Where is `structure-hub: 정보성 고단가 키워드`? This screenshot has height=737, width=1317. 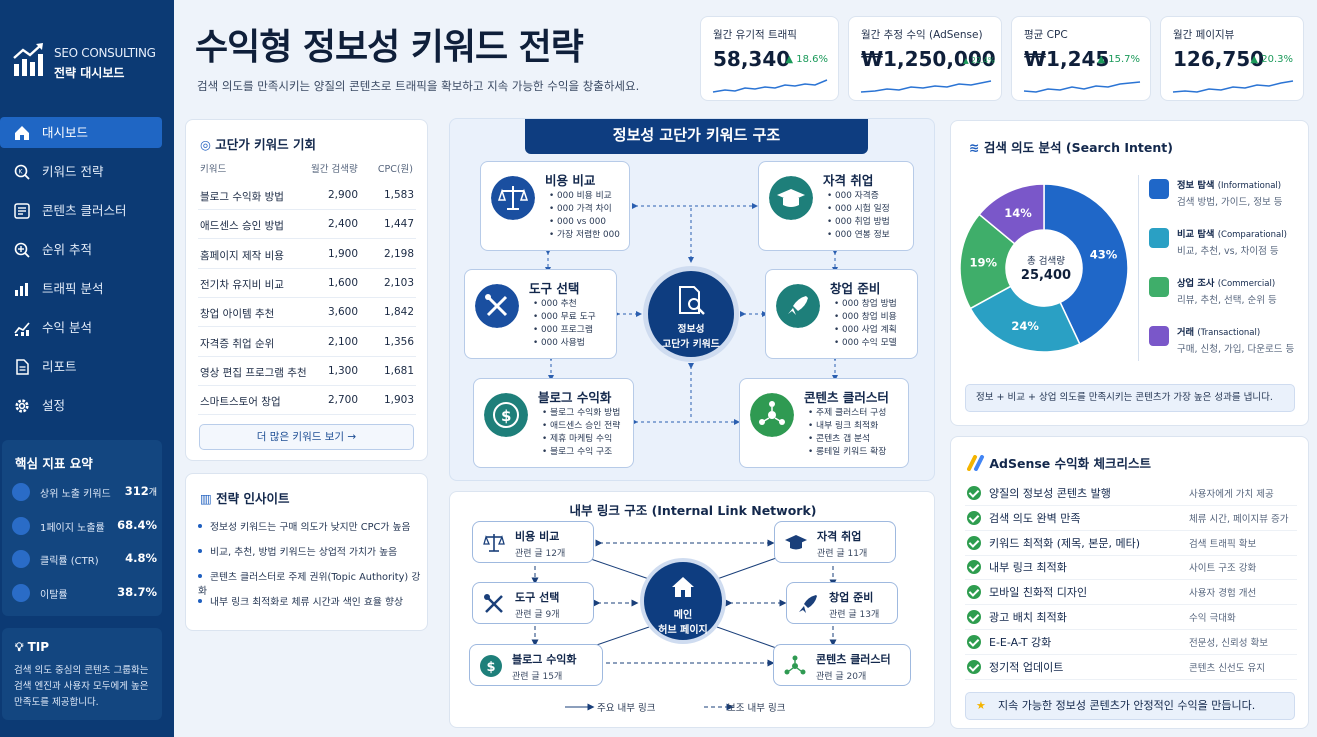
structure-hub: 정보성 고단가 키워드 is located at coordinates (691, 314).